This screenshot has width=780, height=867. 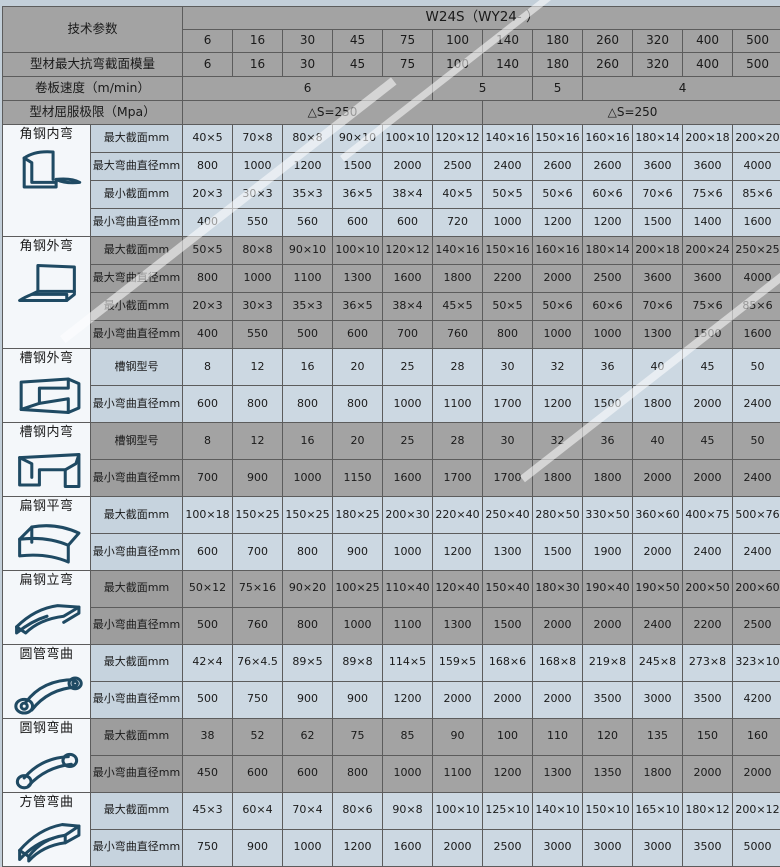 What do you see at coordinates (508, 403) in the screenshot?
I see `data-cell: 1700` at bounding box center [508, 403].